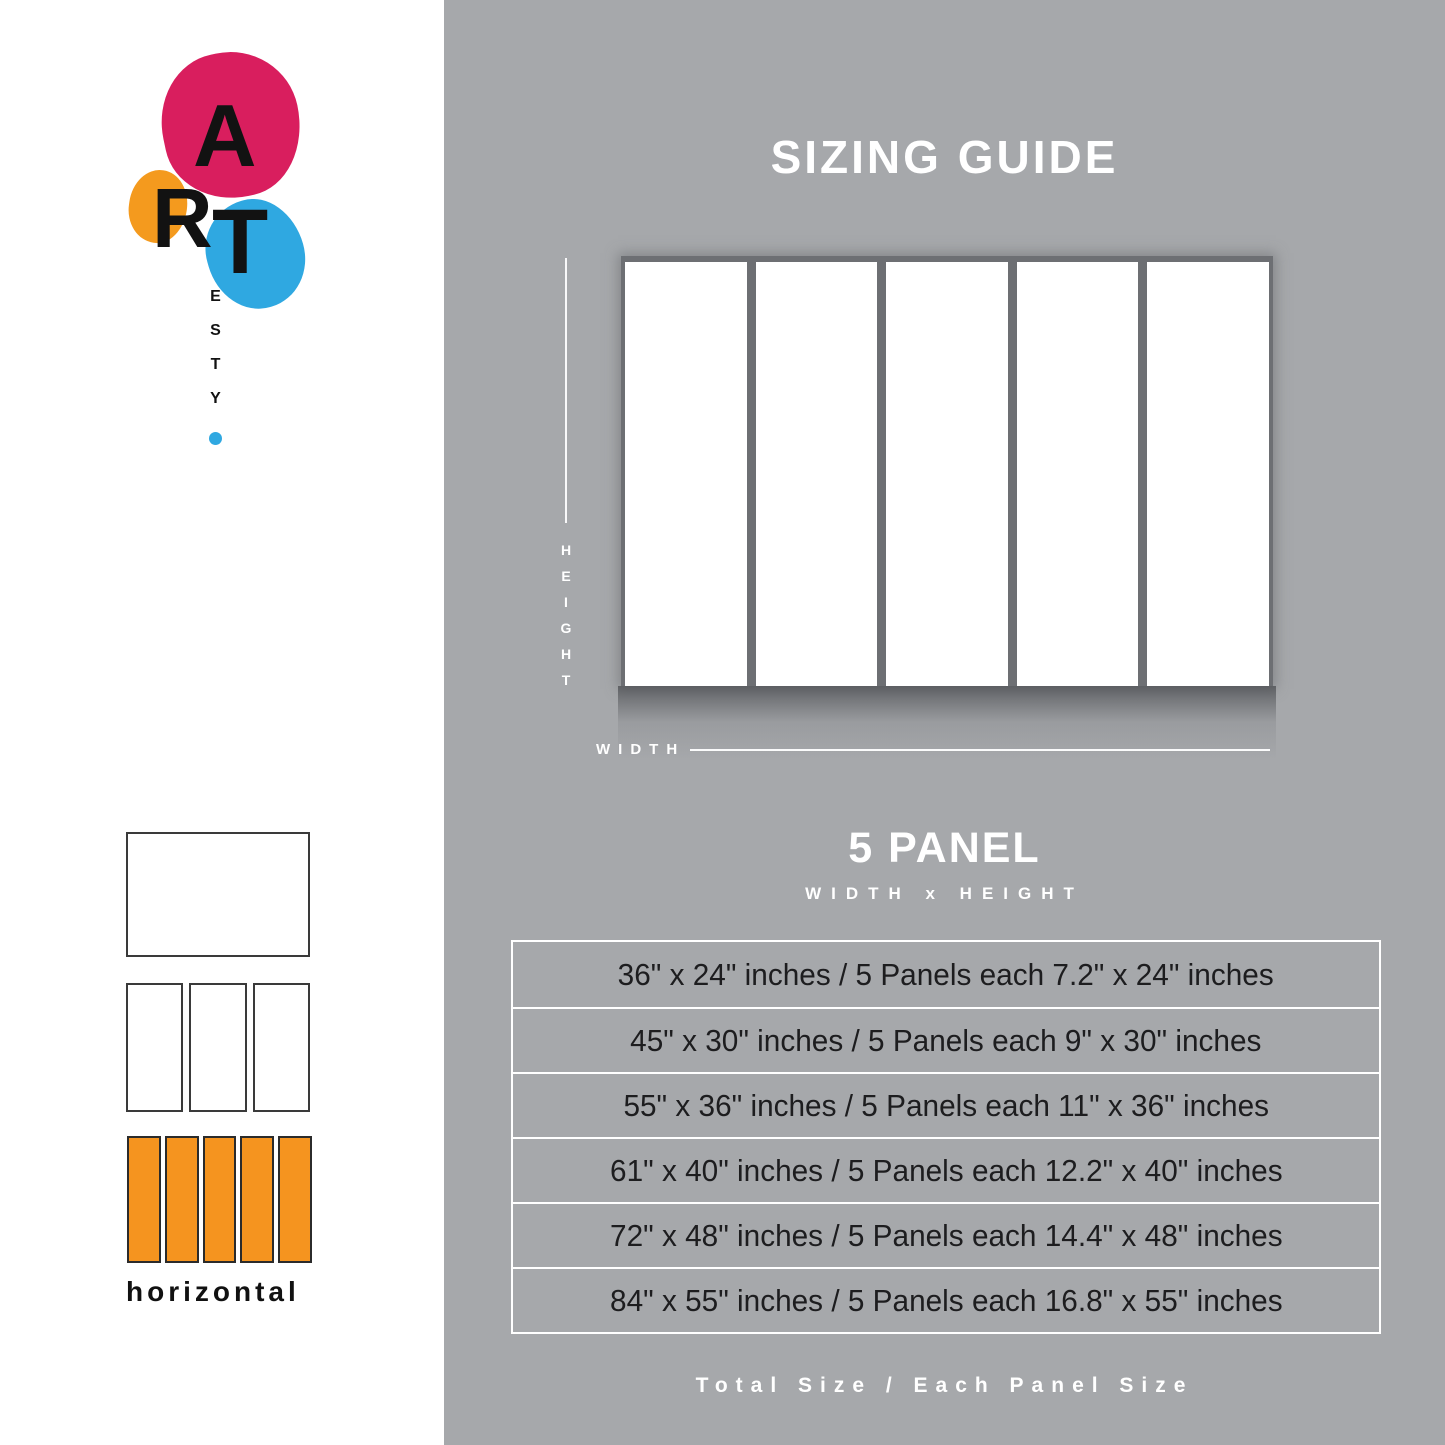 Image resolution: width=1445 pixels, height=1445 pixels. Describe the element at coordinates (215, 438) in the screenshot. I see `logo-blue-dot` at that location.